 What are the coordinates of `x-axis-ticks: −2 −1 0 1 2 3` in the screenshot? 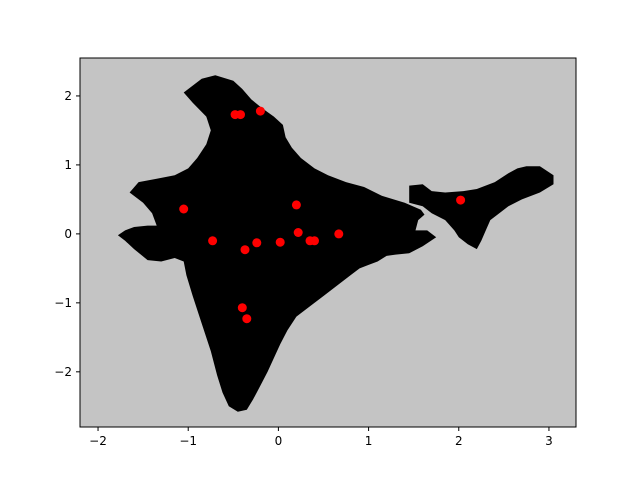 It's located at (321, 437).